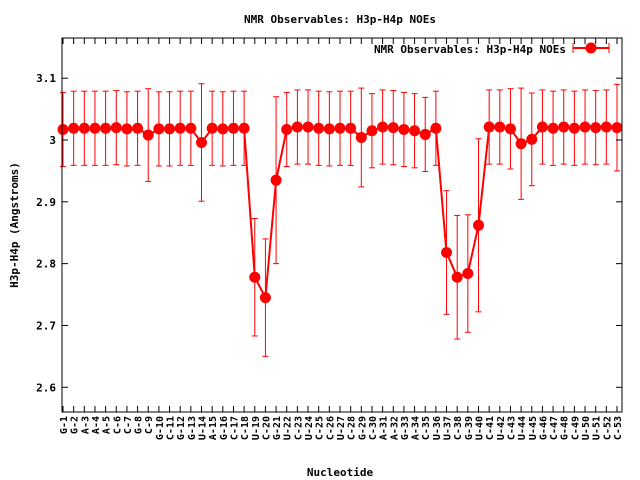 The width and height of the screenshot is (640, 480). Describe the element at coordinates (340, 19) in the screenshot. I see `chart-title: NMR Observables: H3p-H4p NOEs` at that location.